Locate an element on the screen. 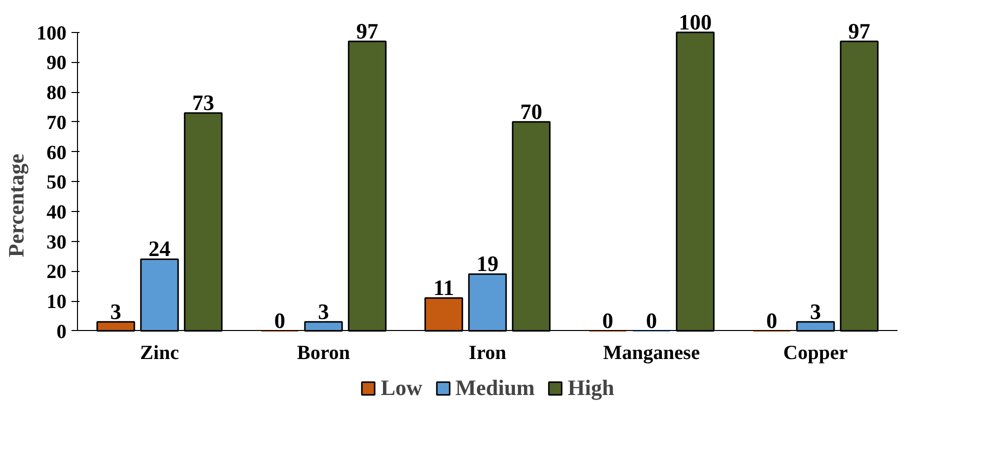 The image size is (986, 461). y-tick-label: 80 is located at coordinates (56, 93).